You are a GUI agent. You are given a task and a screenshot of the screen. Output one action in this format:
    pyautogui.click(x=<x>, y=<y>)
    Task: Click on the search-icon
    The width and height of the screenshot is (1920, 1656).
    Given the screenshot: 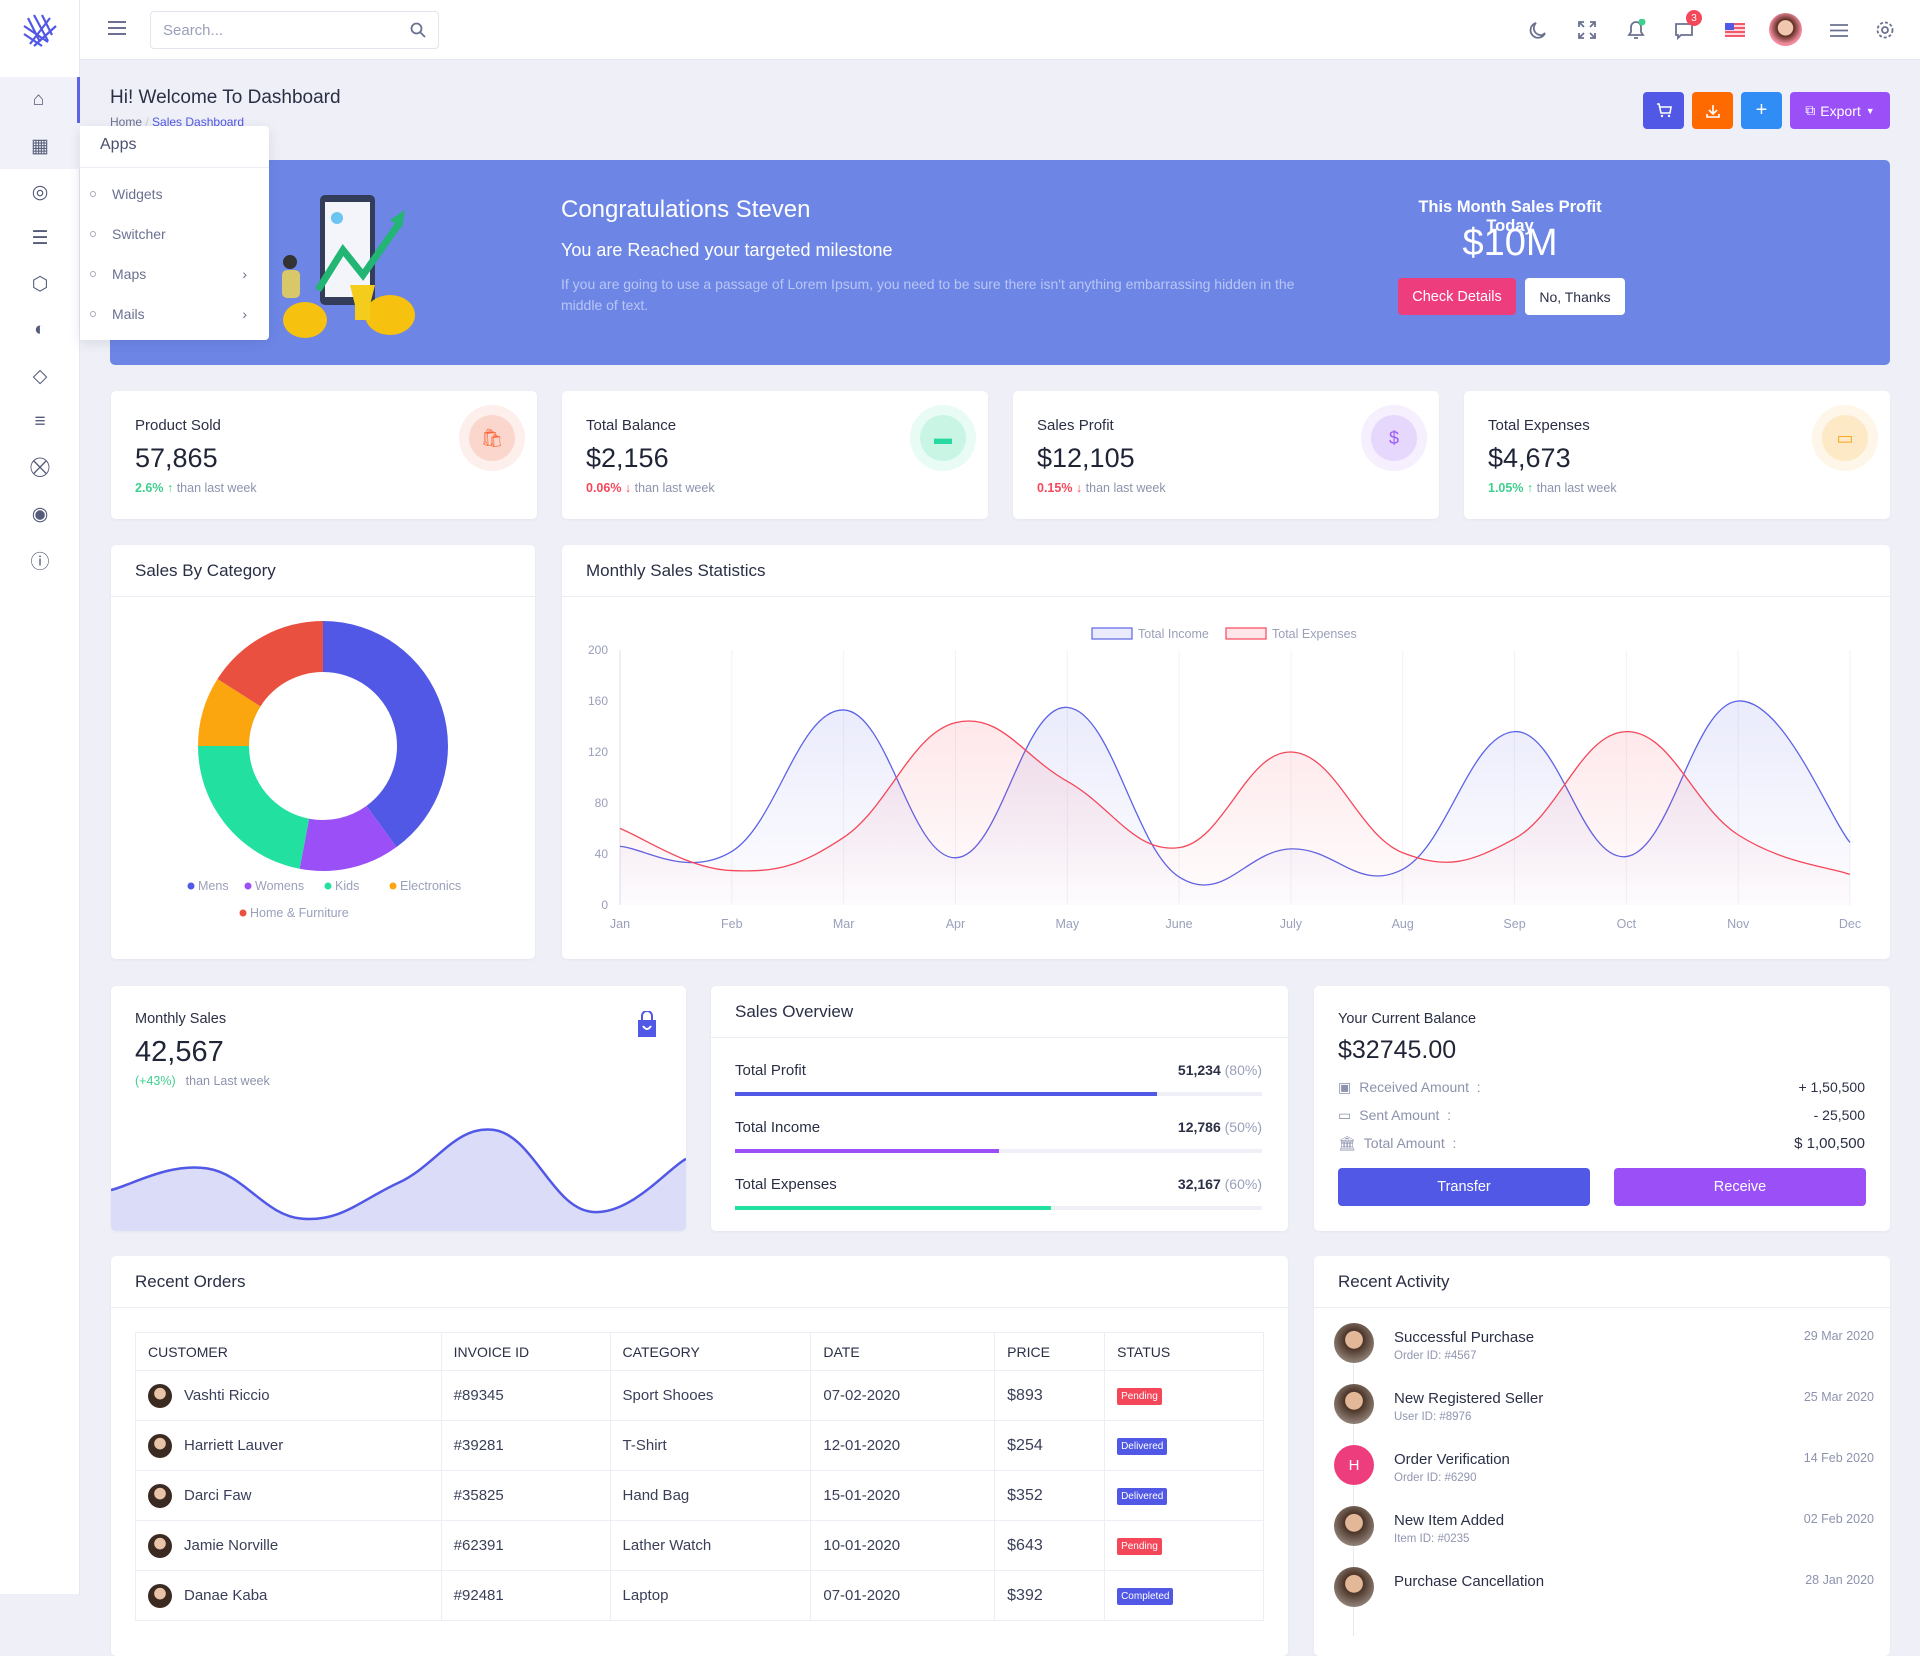 What is the action you would take?
    pyautogui.click(x=418, y=30)
    